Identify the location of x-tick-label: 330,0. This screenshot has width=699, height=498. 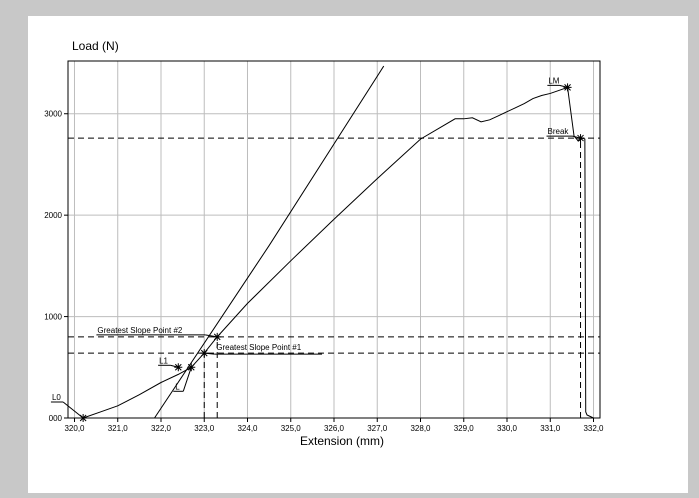
(507, 428).